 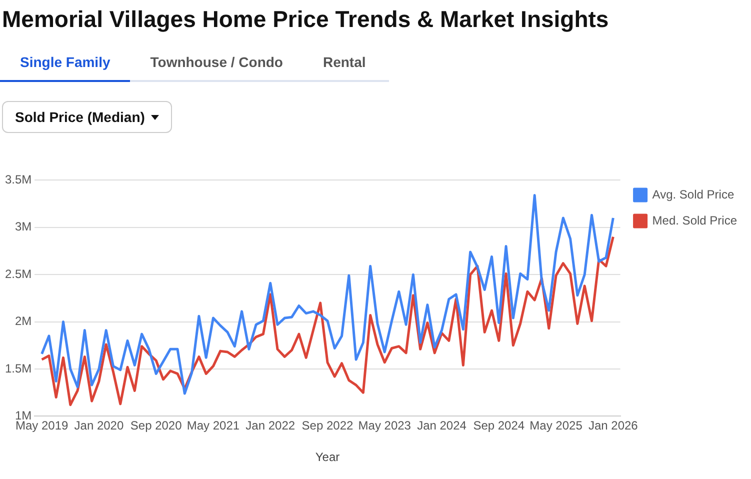 What do you see at coordinates (80, 117) in the screenshot?
I see `text: Sold Price (Median)` at bounding box center [80, 117].